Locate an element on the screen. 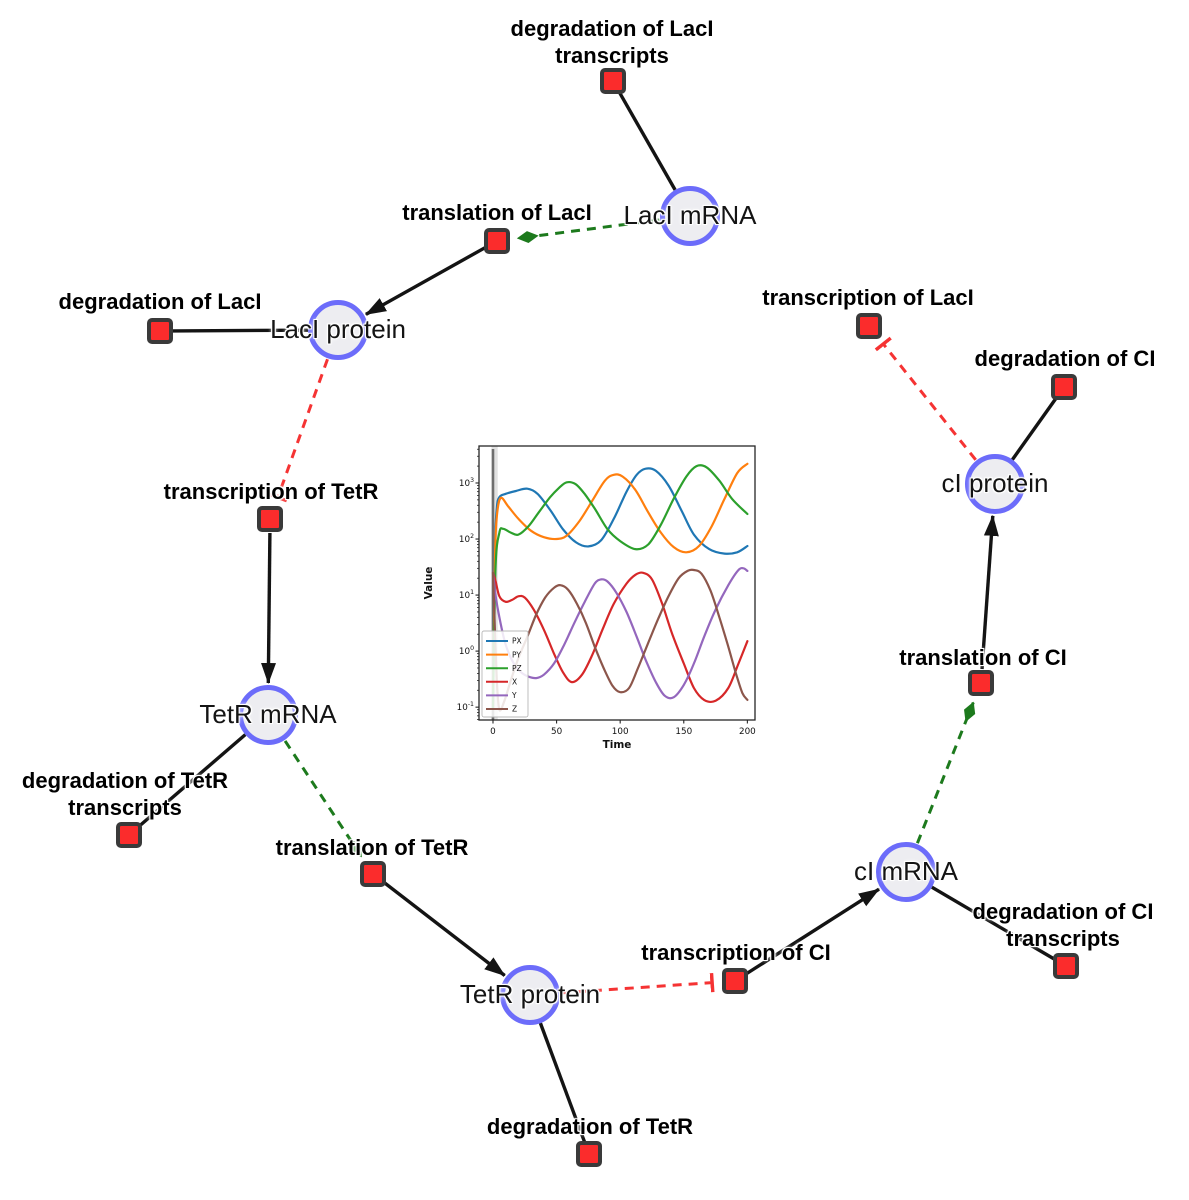 Image resolution: width=1189 pixels, height=1200 pixels. y-tick-label: 10¹ is located at coordinates (466, 595).